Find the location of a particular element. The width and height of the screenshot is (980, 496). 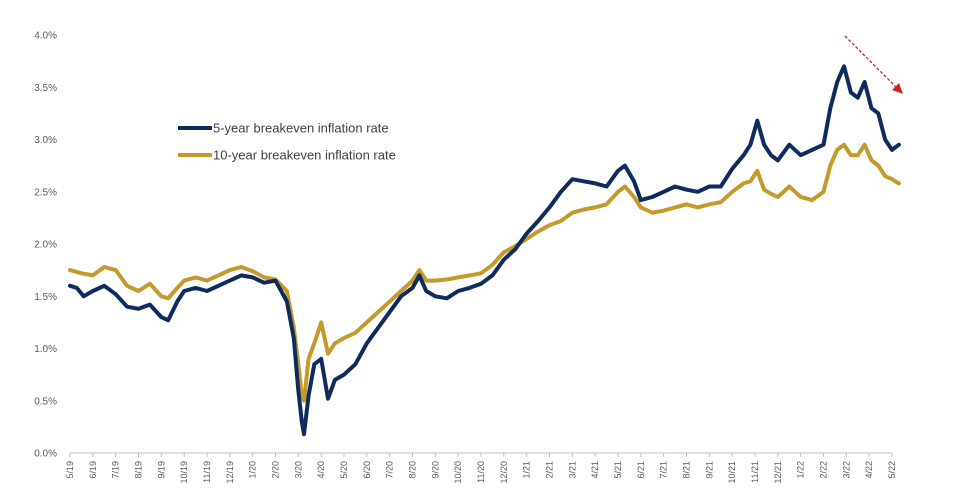

x-tick-label: 11/19 is located at coordinates (207, 472).